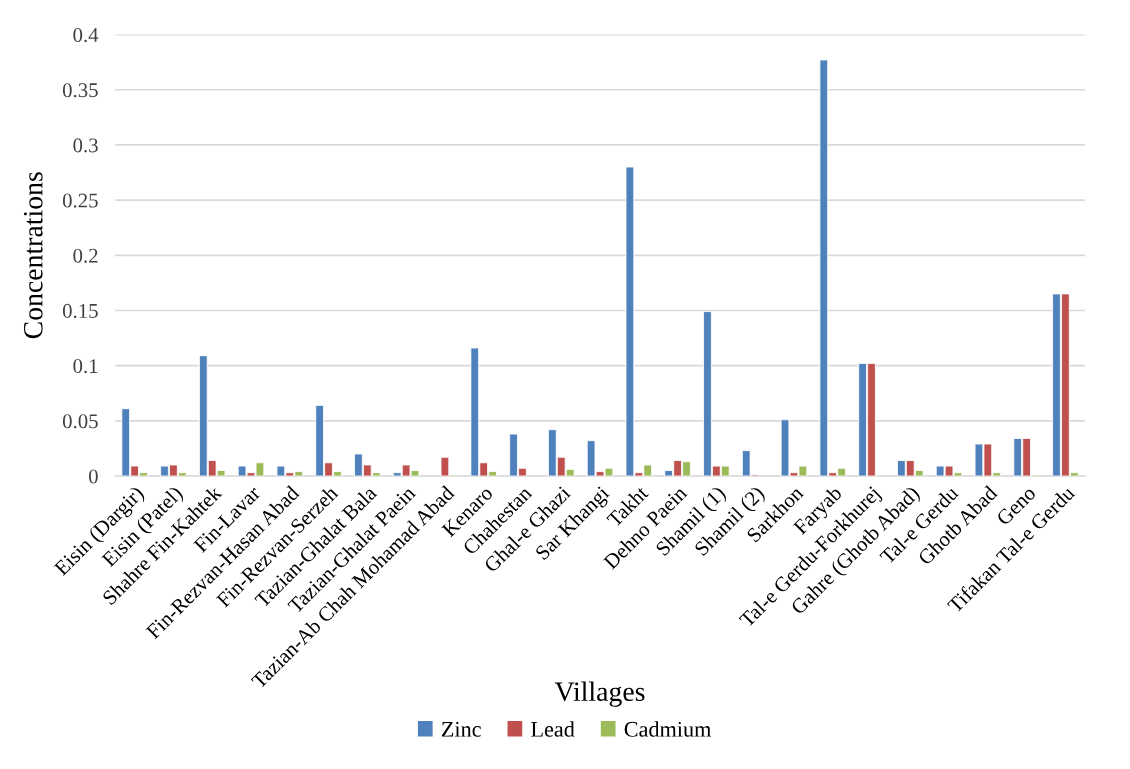  What do you see at coordinates (80, 90) in the screenshot?
I see `y-tick-label: 0.35` at bounding box center [80, 90].